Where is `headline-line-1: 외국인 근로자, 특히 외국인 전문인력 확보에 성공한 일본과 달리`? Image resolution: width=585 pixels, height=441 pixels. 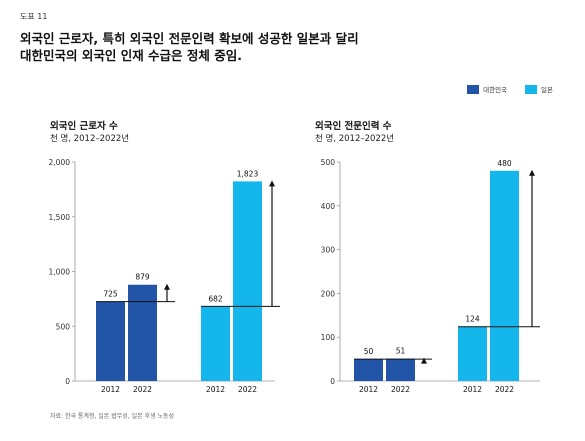
headline-line-1: 외국인 근로자, 특히 외국인 전문인력 확보에 성공한 일본과 달리 is located at coordinates (189, 38).